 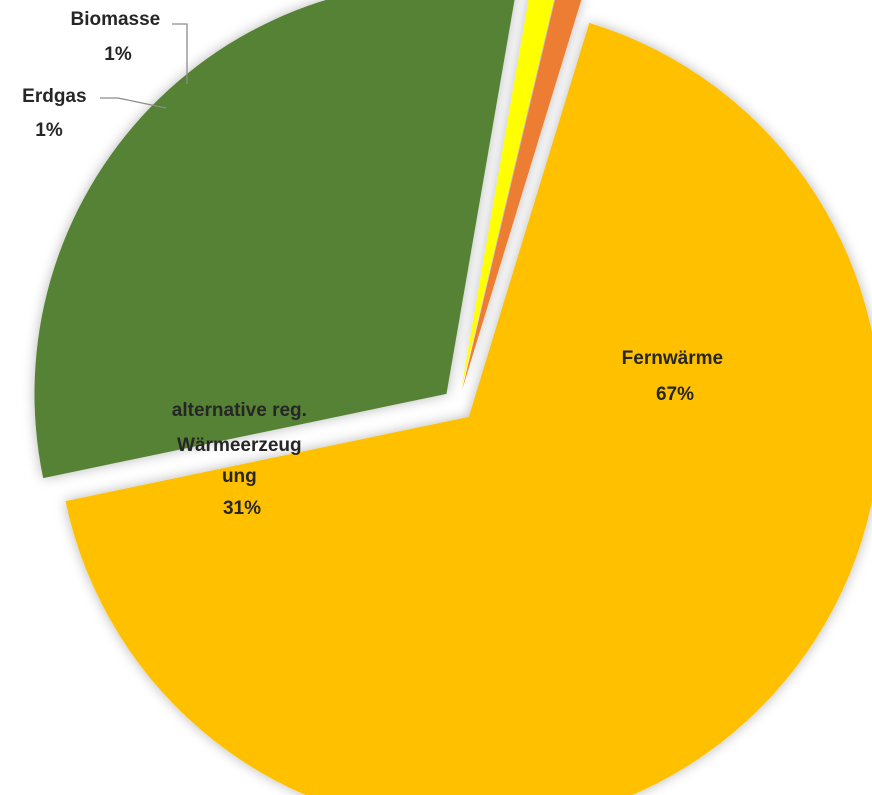 I want to click on slice-label-erdgas: Erdgas 1%, so click(x=57, y=113).